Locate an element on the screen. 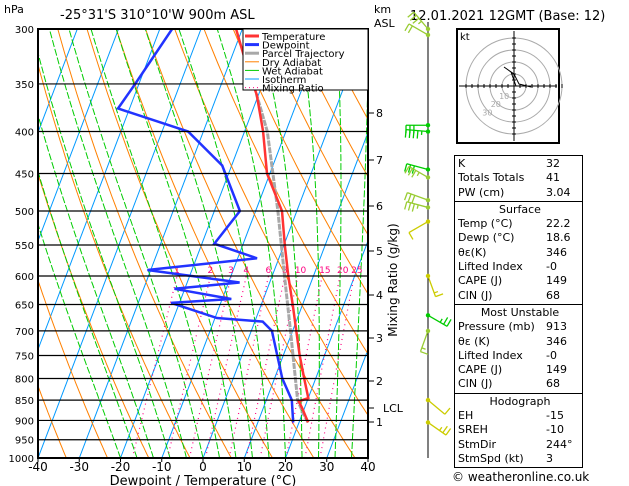  index-label: Totals Totals is located at coordinates (491, 178).